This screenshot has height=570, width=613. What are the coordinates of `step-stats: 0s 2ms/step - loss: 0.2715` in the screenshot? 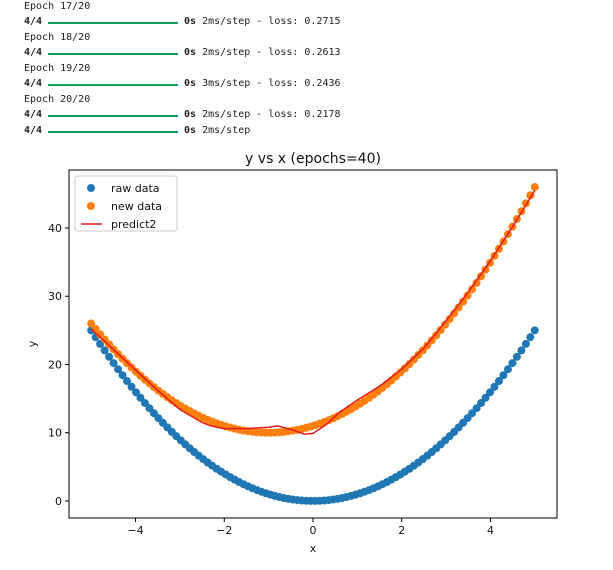 It's located at (262, 22).